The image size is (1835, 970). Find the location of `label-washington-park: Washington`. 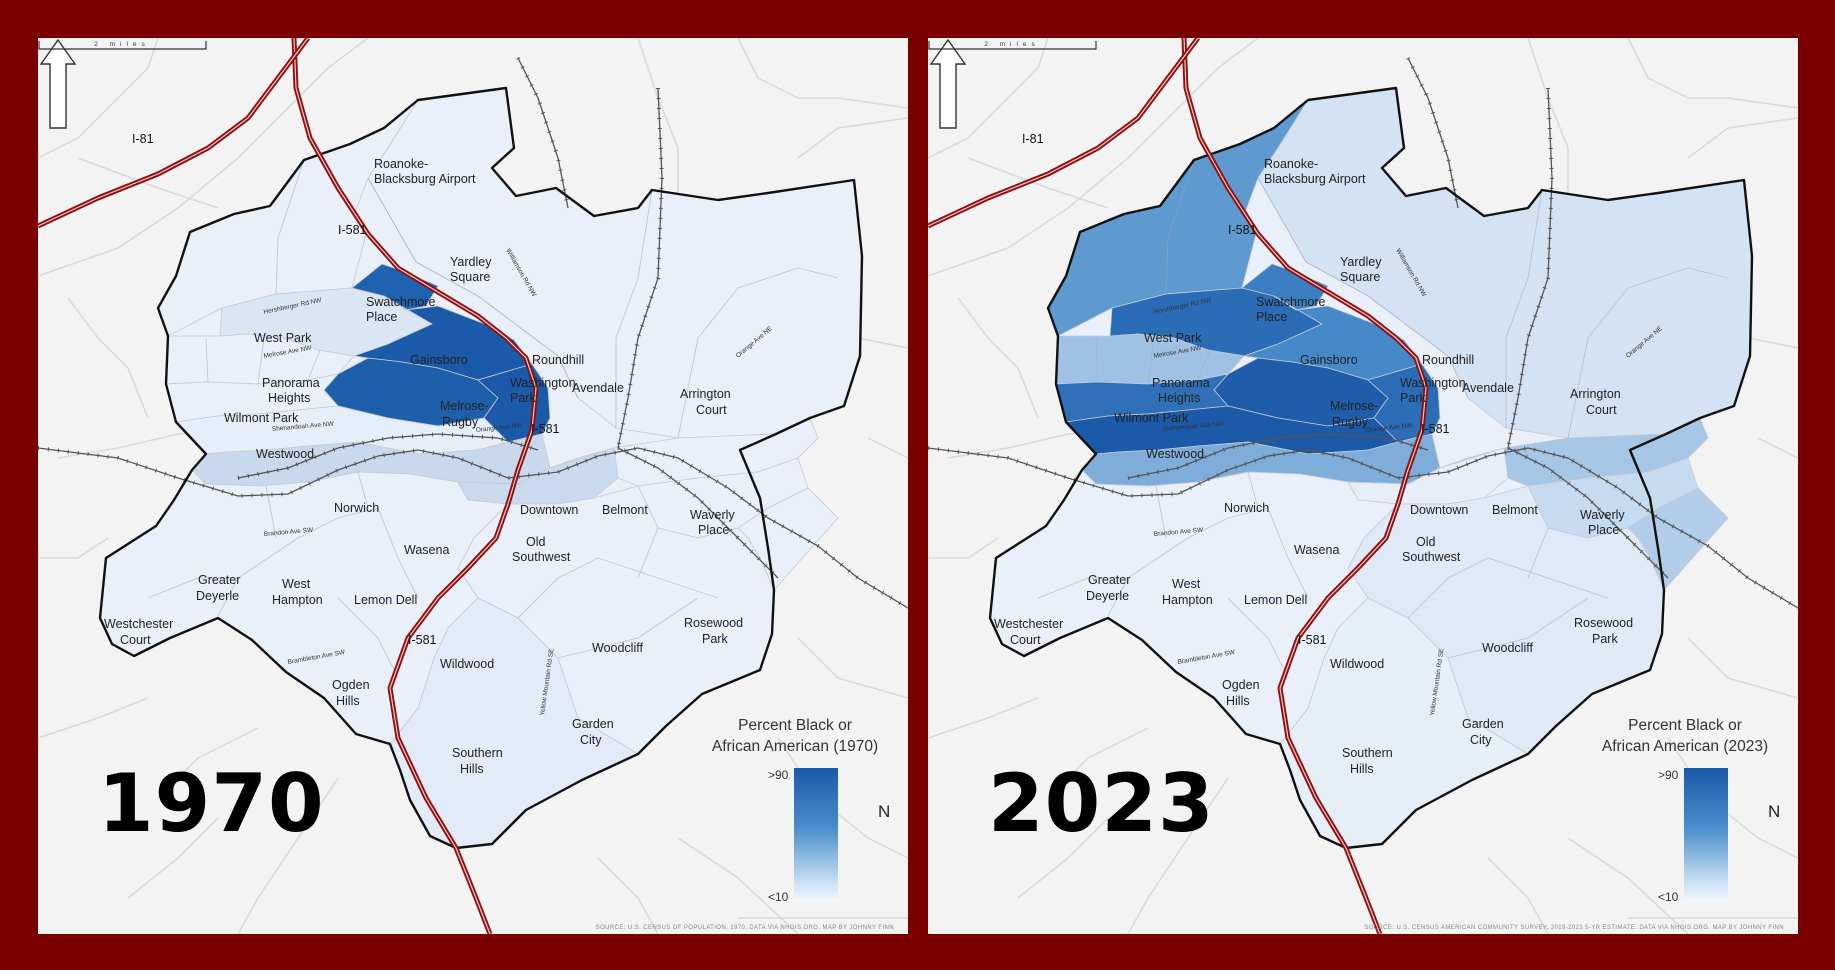

label-washington-park: Washington is located at coordinates (543, 383).